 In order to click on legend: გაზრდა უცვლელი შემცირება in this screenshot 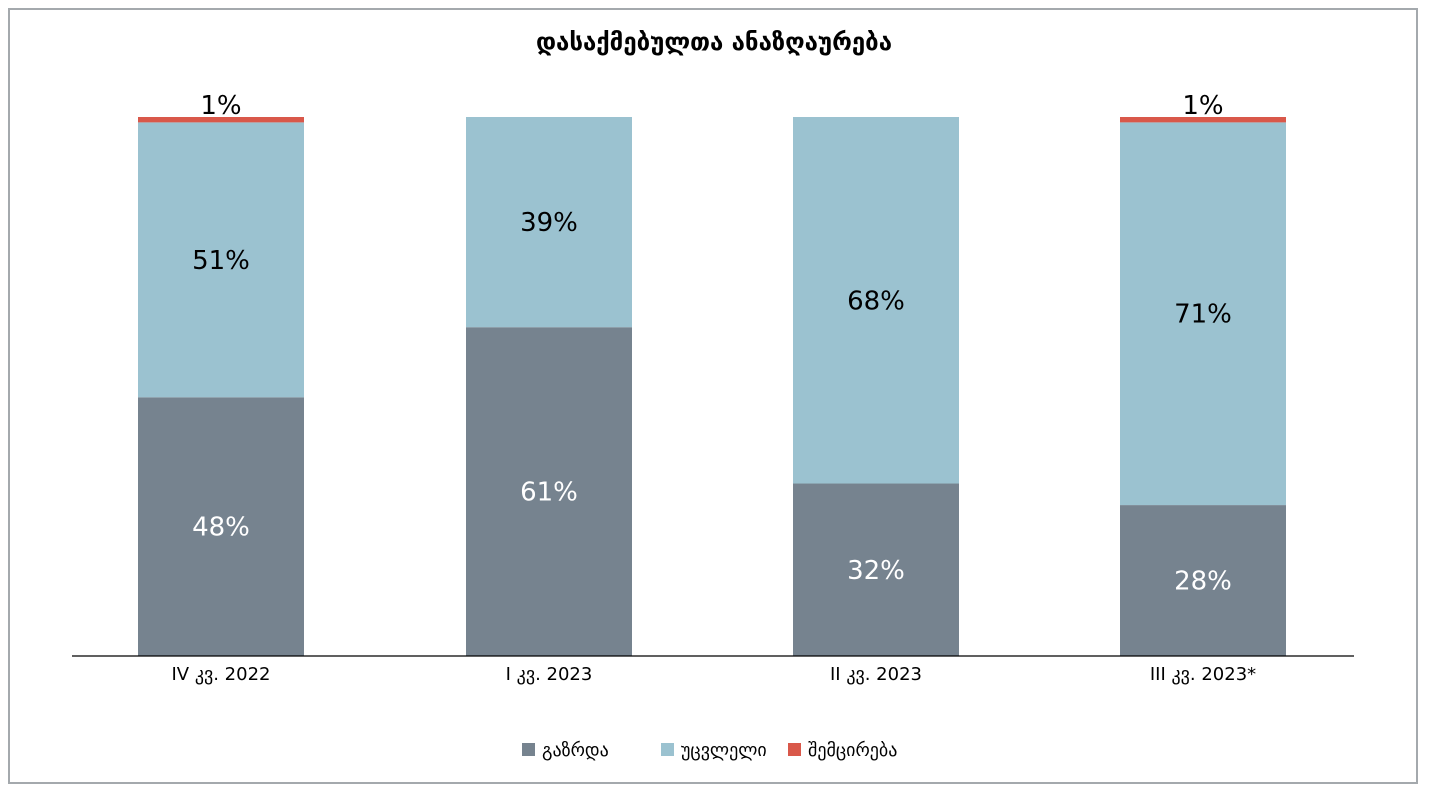, I will do `click(709, 750)`.